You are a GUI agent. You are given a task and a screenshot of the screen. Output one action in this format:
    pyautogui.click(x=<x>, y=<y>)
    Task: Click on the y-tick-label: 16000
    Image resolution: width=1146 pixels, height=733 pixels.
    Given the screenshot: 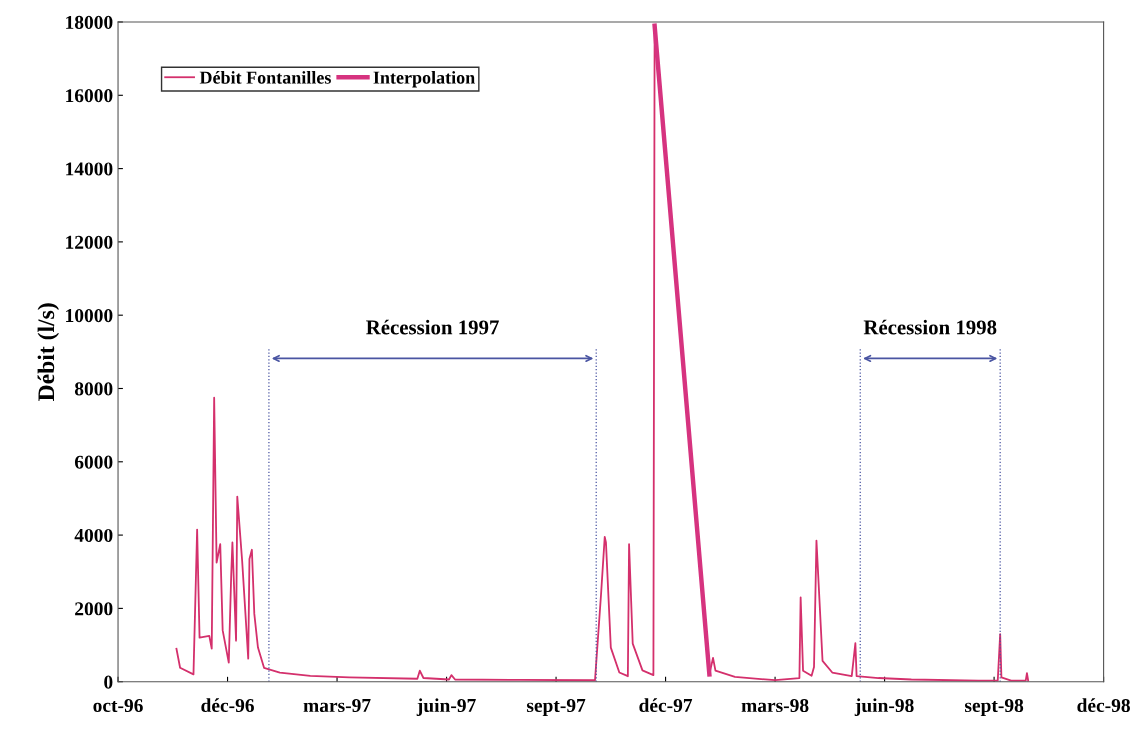 What is the action you would take?
    pyautogui.click(x=89, y=96)
    